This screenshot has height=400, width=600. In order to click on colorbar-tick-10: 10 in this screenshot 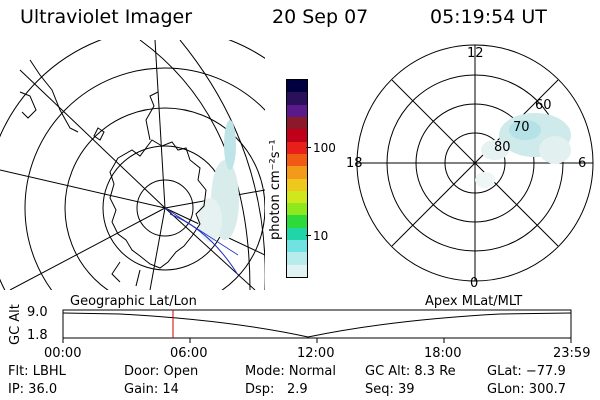, I will do `click(321, 236)`.